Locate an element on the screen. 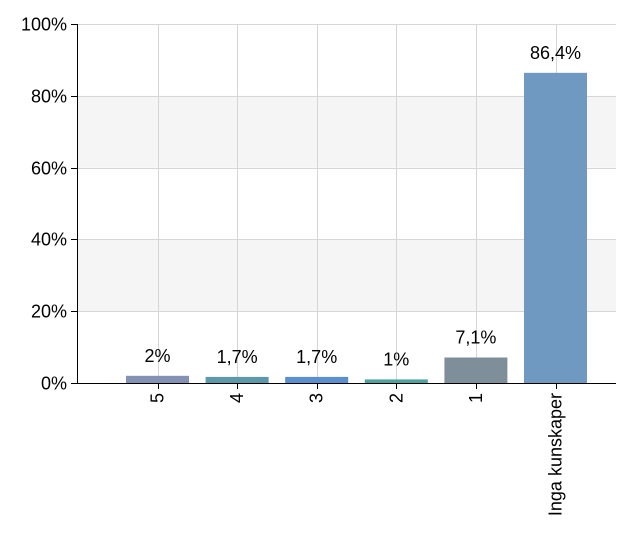  y-tick-label: 100% is located at coordinates (44, 25).